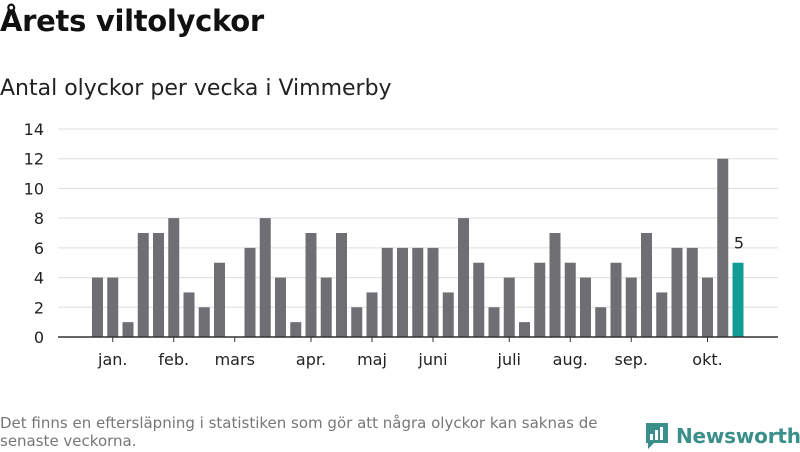 This screenshot has width=800, height=452. Describe the element at coordinates (570, 359) in the screenshot. I see `x-tick-label: aug.` at that location.